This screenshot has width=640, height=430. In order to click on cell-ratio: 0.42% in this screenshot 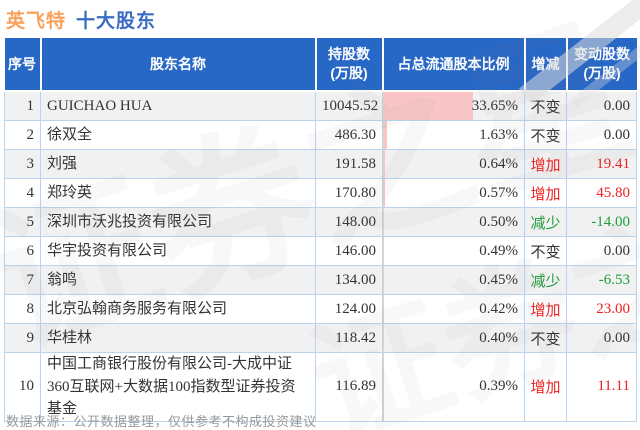, I will do `click(453, 309)`.